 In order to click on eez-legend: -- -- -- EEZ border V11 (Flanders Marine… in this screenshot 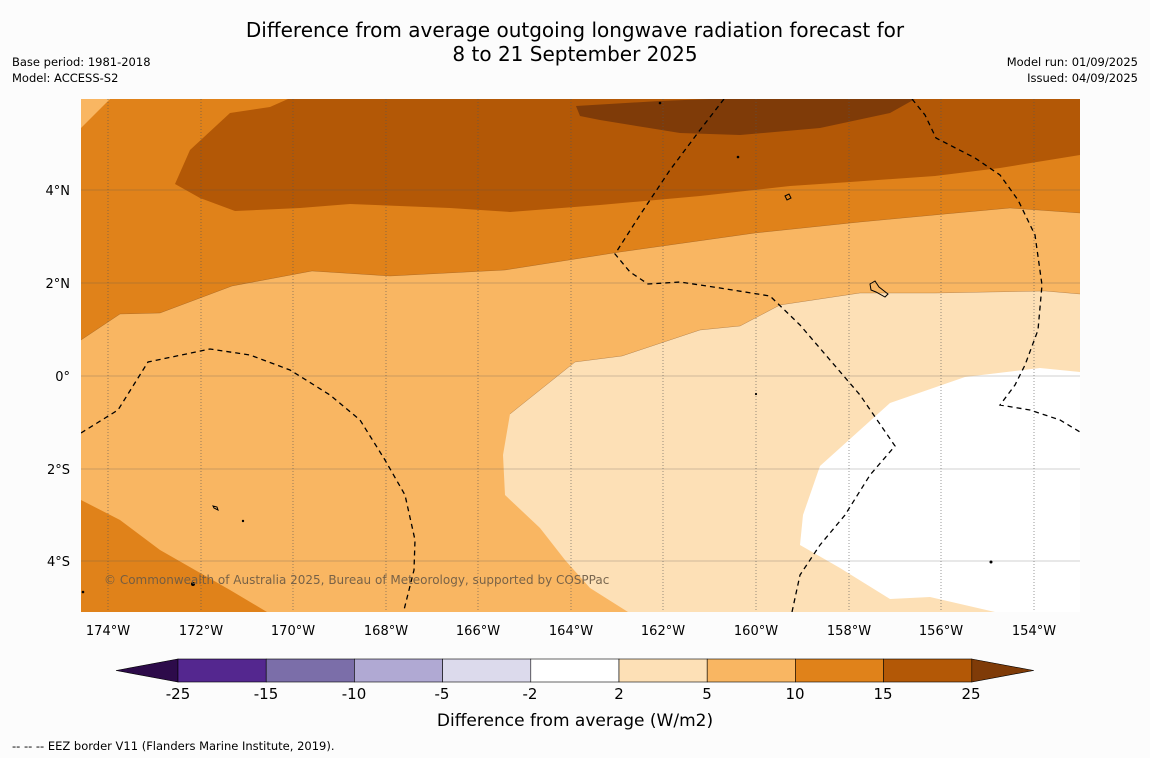, I will do `click(173, 746)`.